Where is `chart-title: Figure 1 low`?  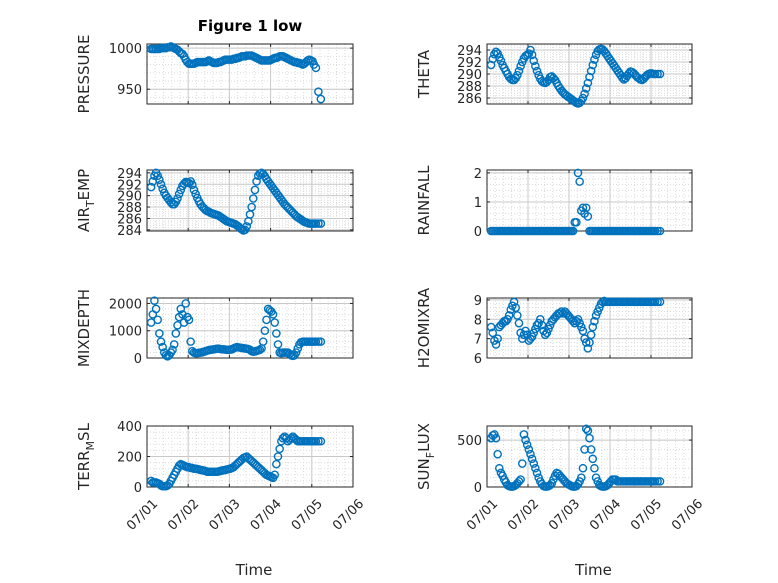
chart-title: Figure 1 low is located at coordinates (250, 26).